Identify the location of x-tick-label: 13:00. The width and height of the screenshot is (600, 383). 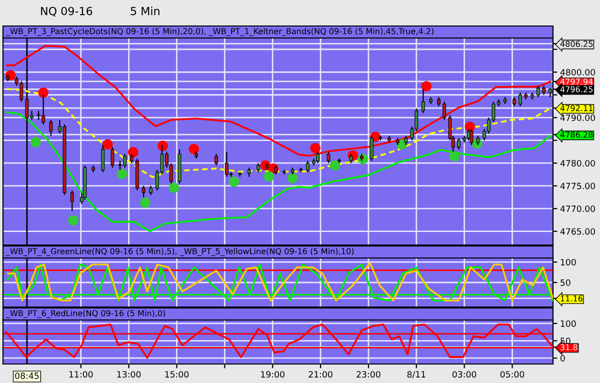
(129, 374).